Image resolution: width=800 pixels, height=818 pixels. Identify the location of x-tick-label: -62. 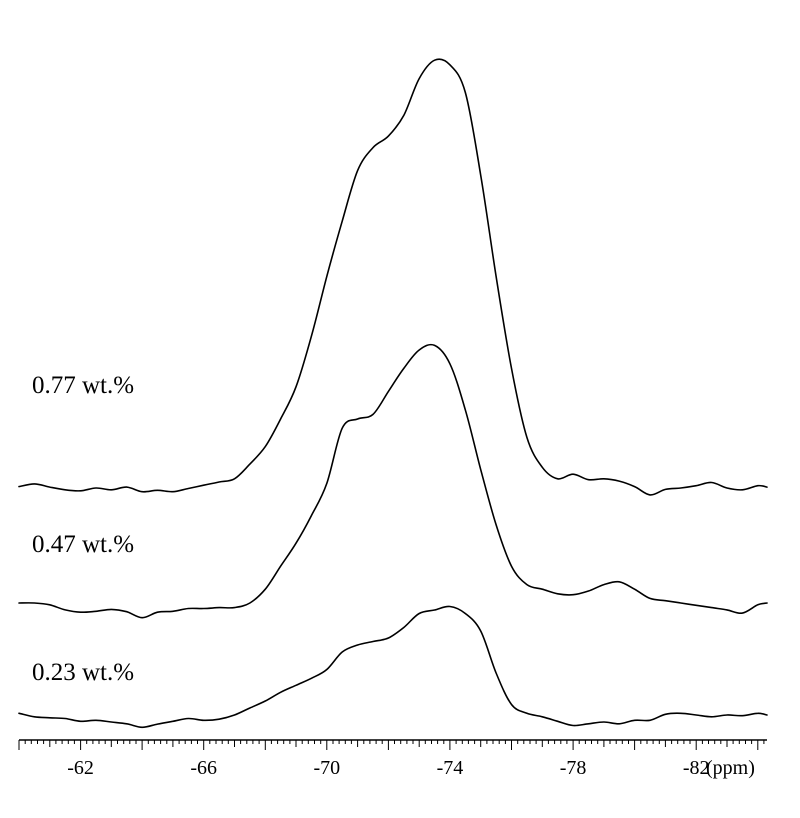
(80, 768).